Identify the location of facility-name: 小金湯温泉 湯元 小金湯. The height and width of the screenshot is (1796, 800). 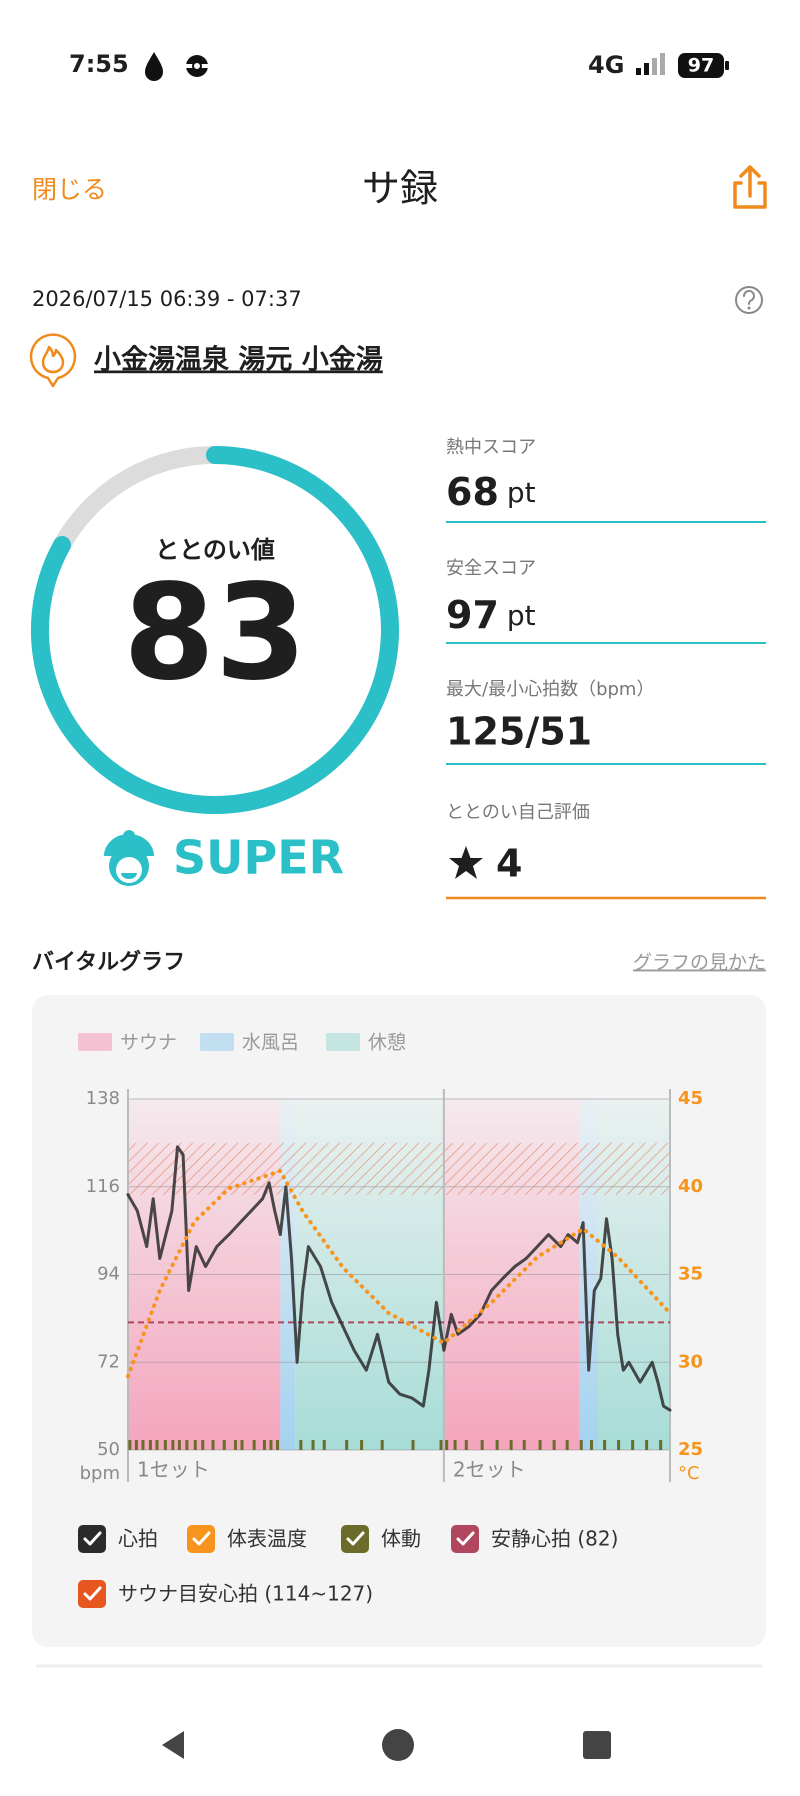
(238, 360).